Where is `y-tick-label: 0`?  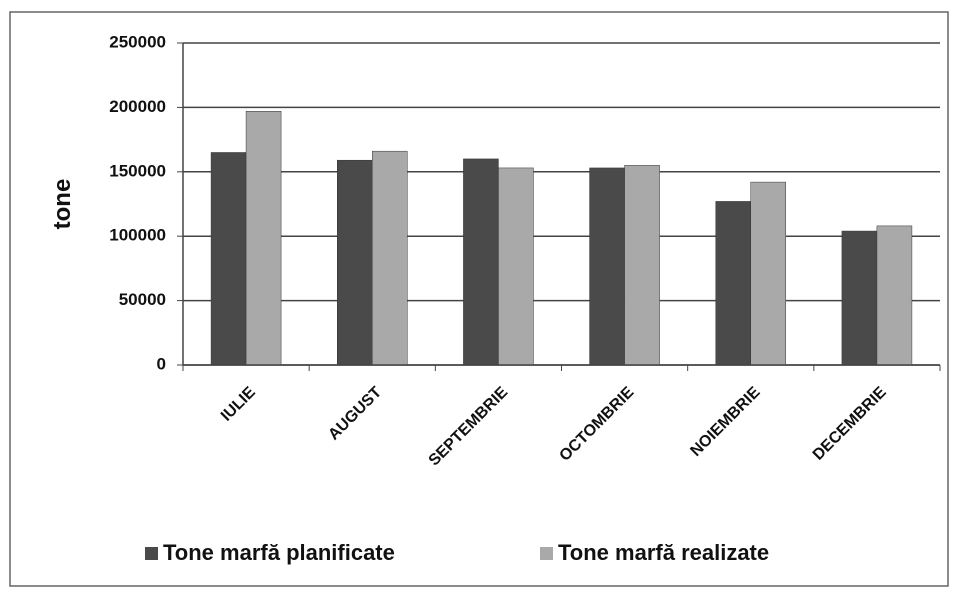 y-tick-label: 0 is located at coordinates (161, 363).